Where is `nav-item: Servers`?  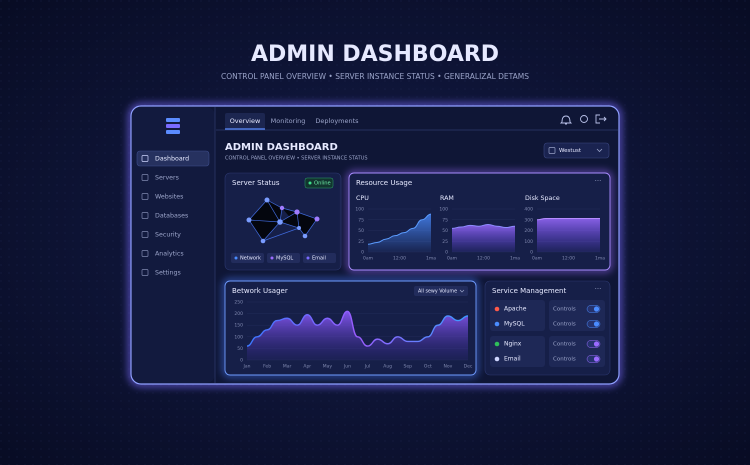
nav-item: Servers is located at coordinates (167, 178).